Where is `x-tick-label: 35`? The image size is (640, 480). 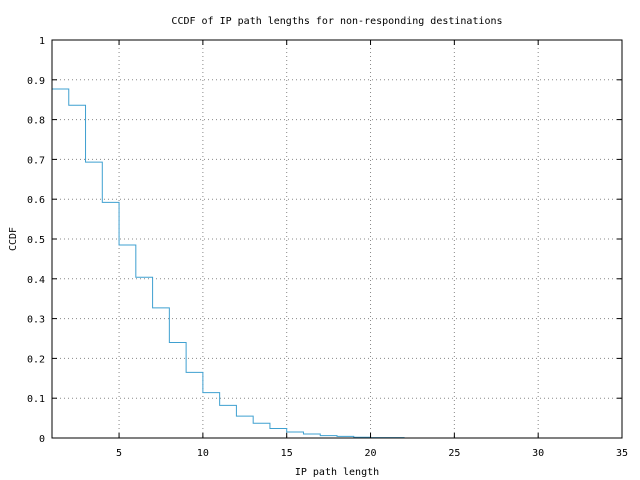
x-tick-label: 35 is located at coordinates (622, 453).